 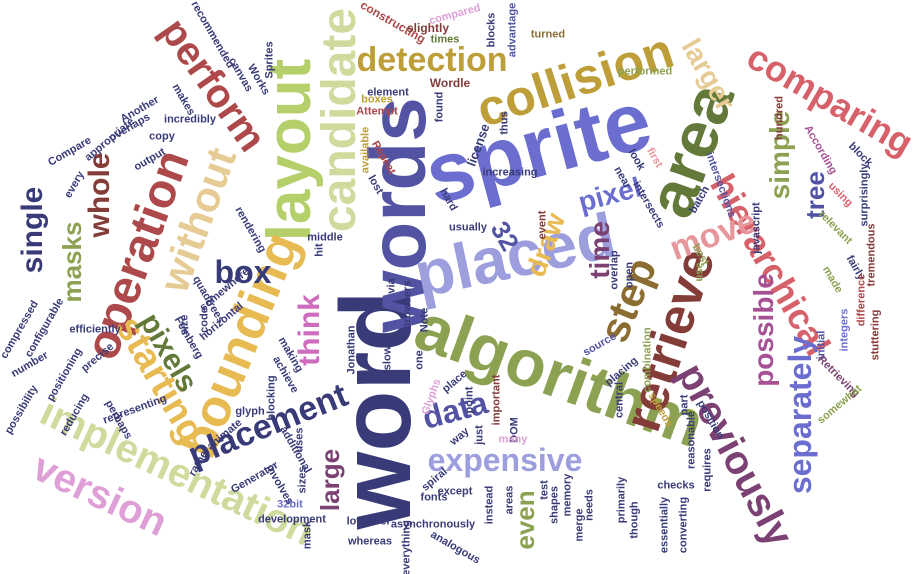 What do you see at coordinates (548, 34) in the screenshot?
I see `cloud-word-turned: turned` at bounding box center [548, 34].